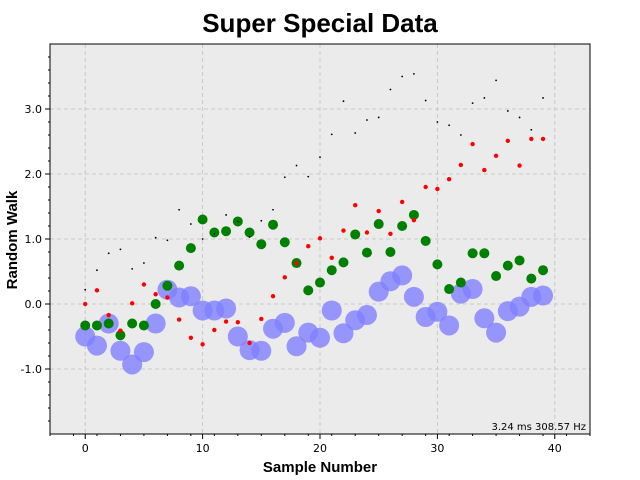  What do you see at coordinates (34, 304) in the screenshot?
I see `y-tick-label: 0.0` at bounding box center [34, 304].